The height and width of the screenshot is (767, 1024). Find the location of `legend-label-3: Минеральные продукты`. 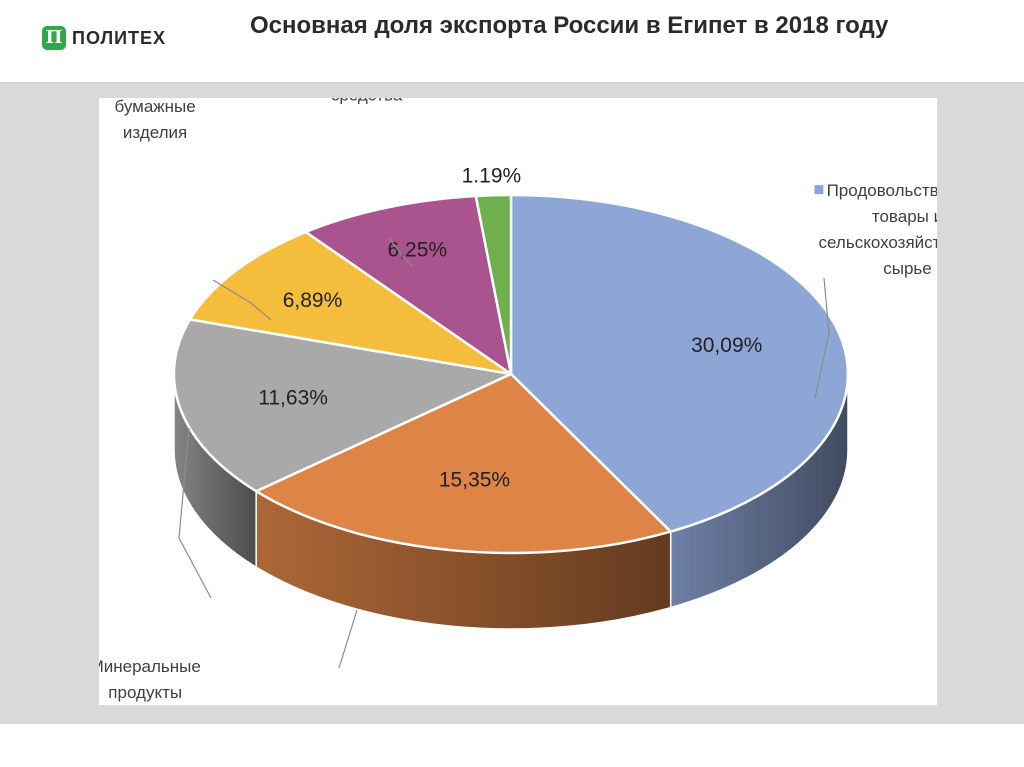

legend-label-3: Минеральные продукты is located at coordinates (150, 679).